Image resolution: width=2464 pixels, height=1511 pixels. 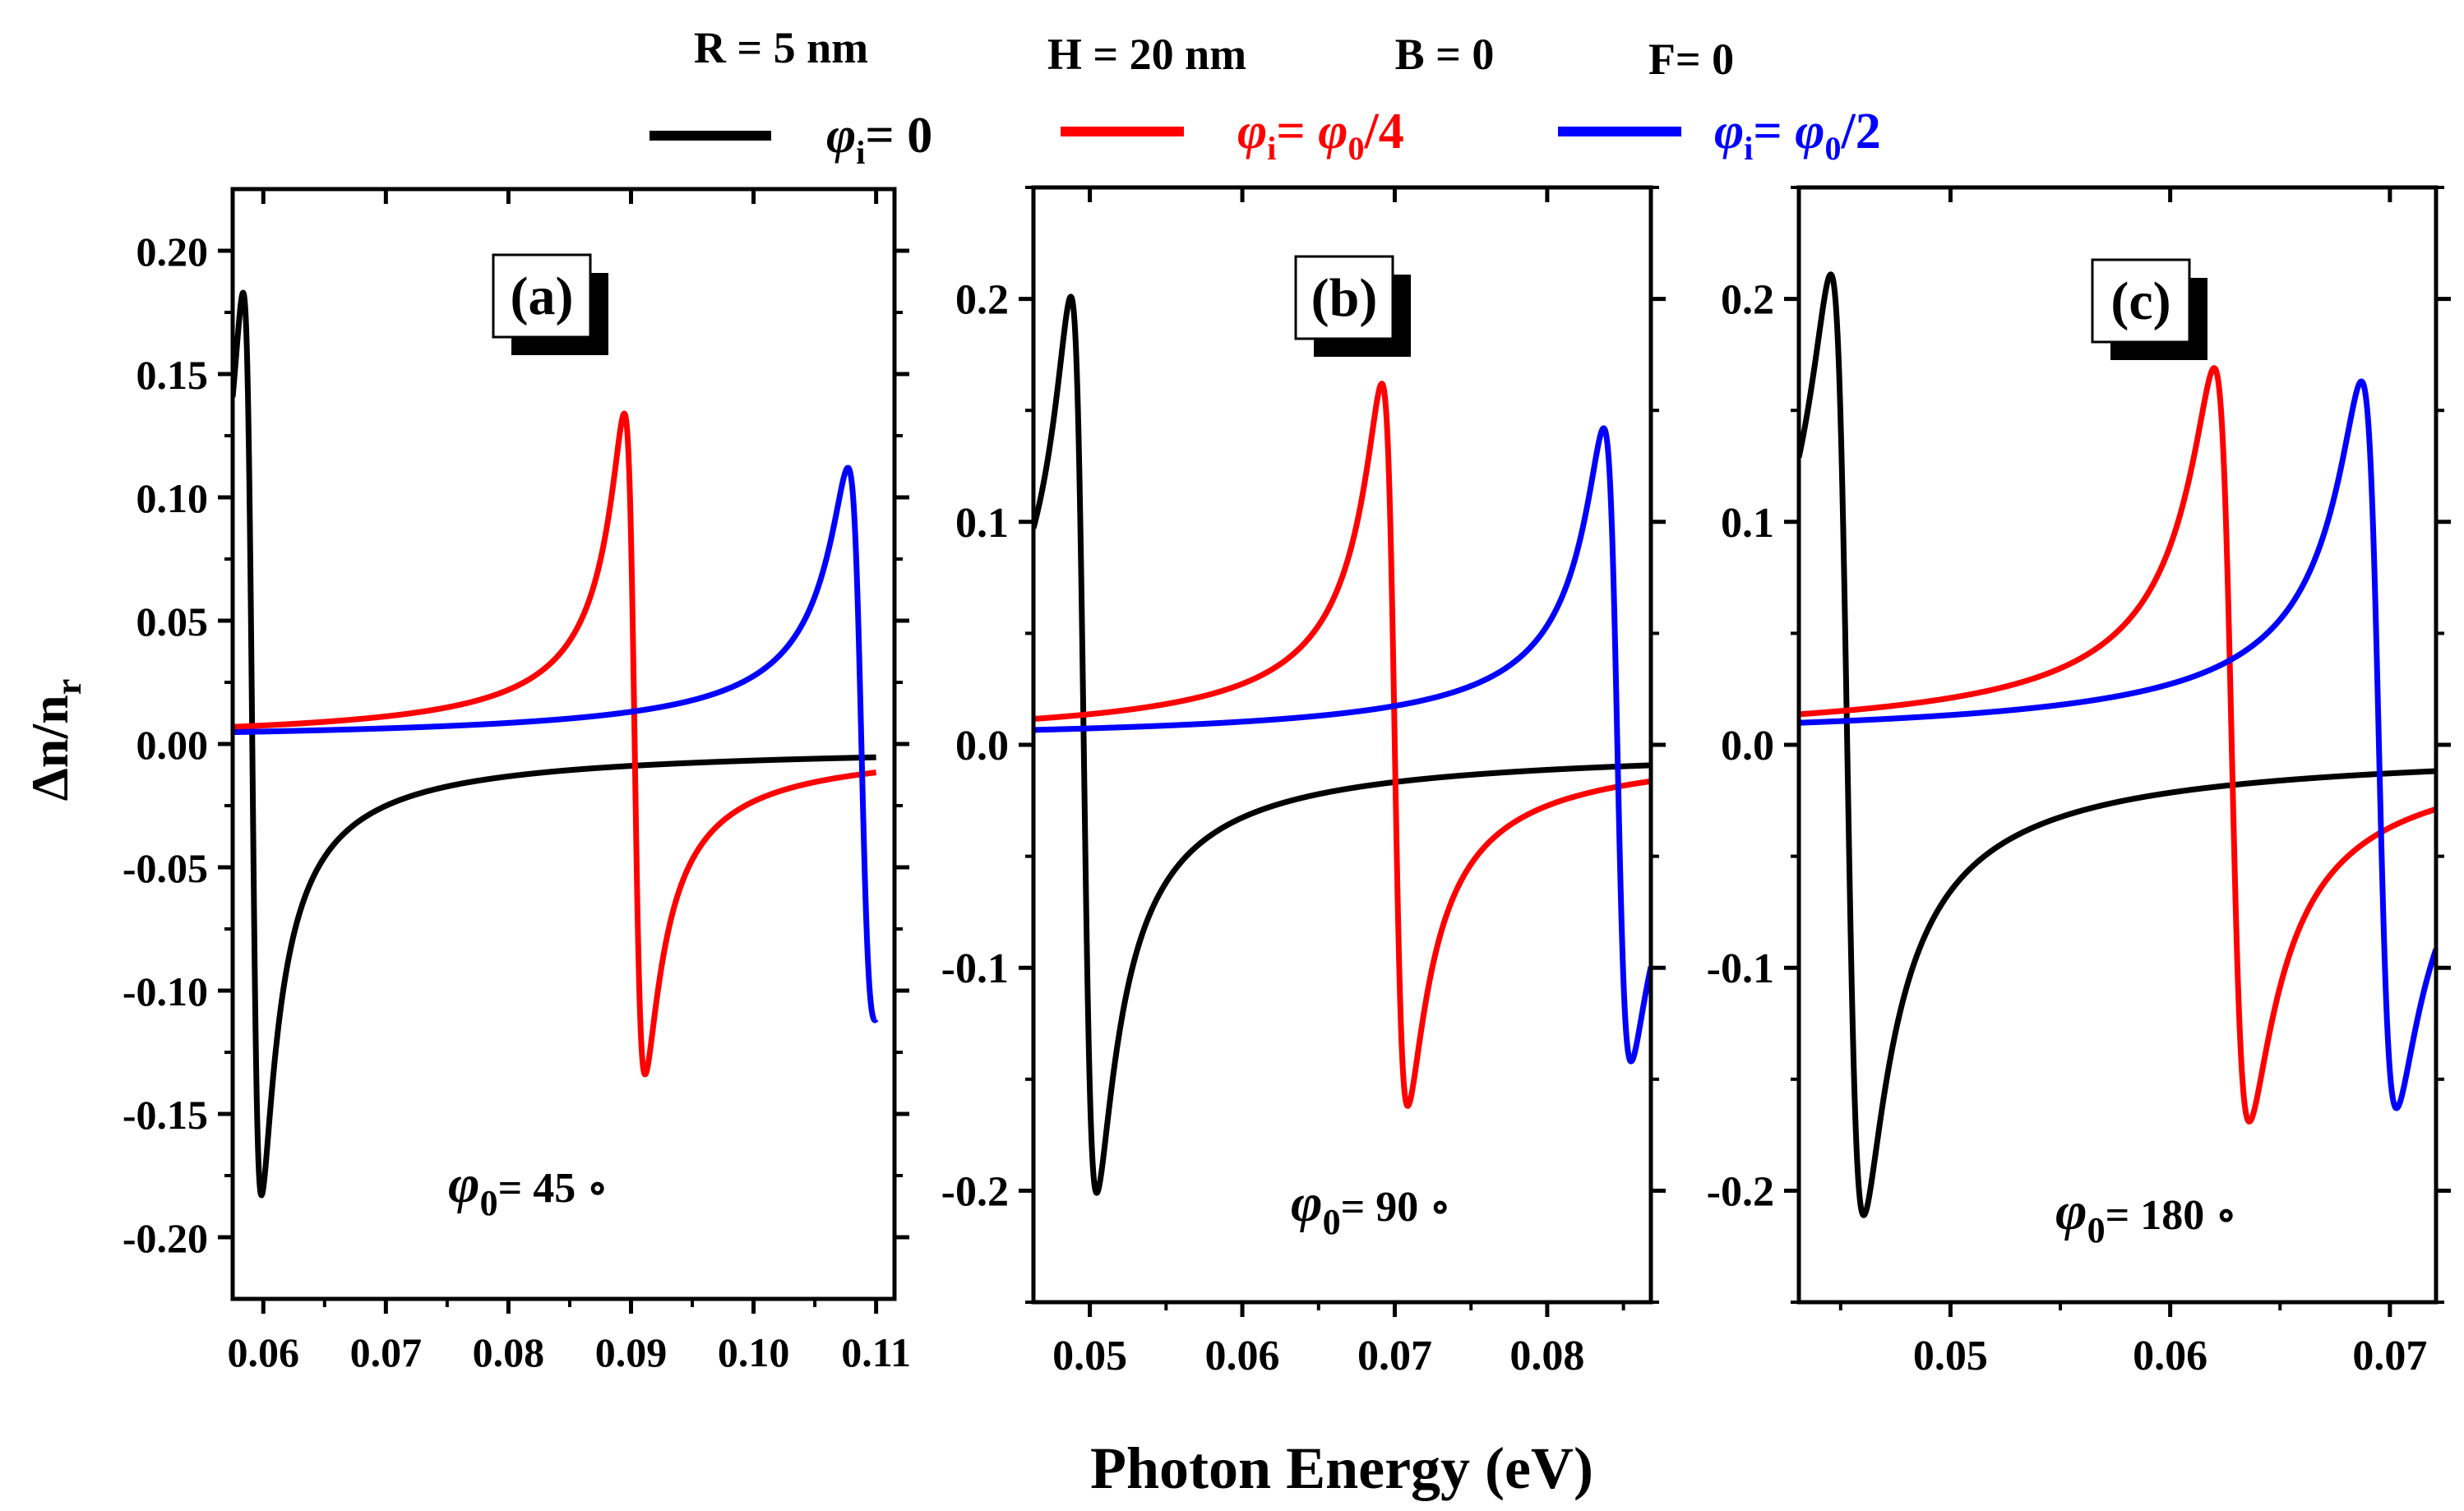 What do you see at coordinates (1344, 298) in the screenshot?
I see `panel-label: (b)` at bounding box center [1344, 298].